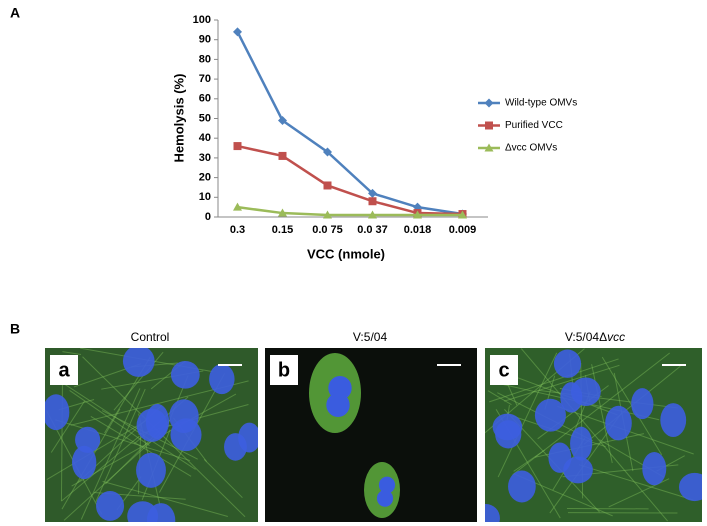 The height and width of the screenshot is (526, 707). I want to click on panel-label: B, so click(15, 329).